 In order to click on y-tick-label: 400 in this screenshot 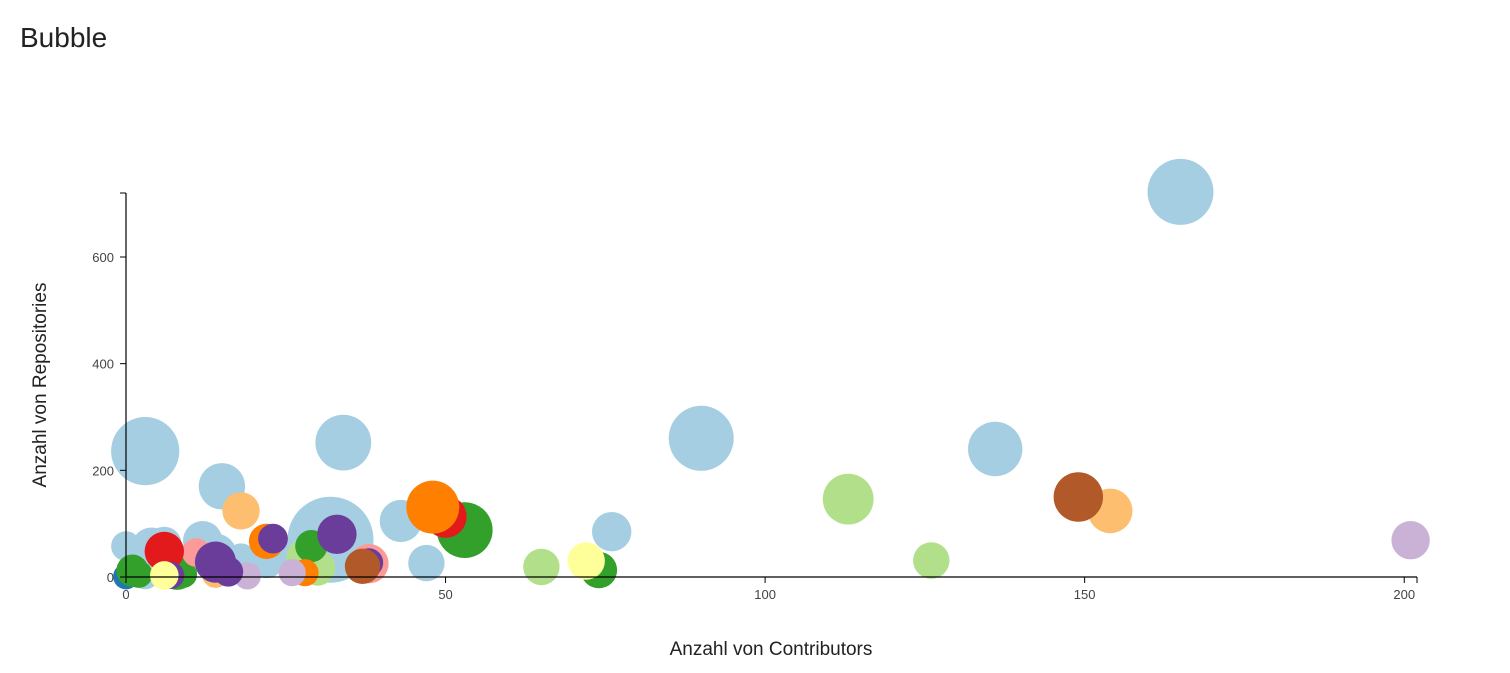, I will do `click(103, 364)`.